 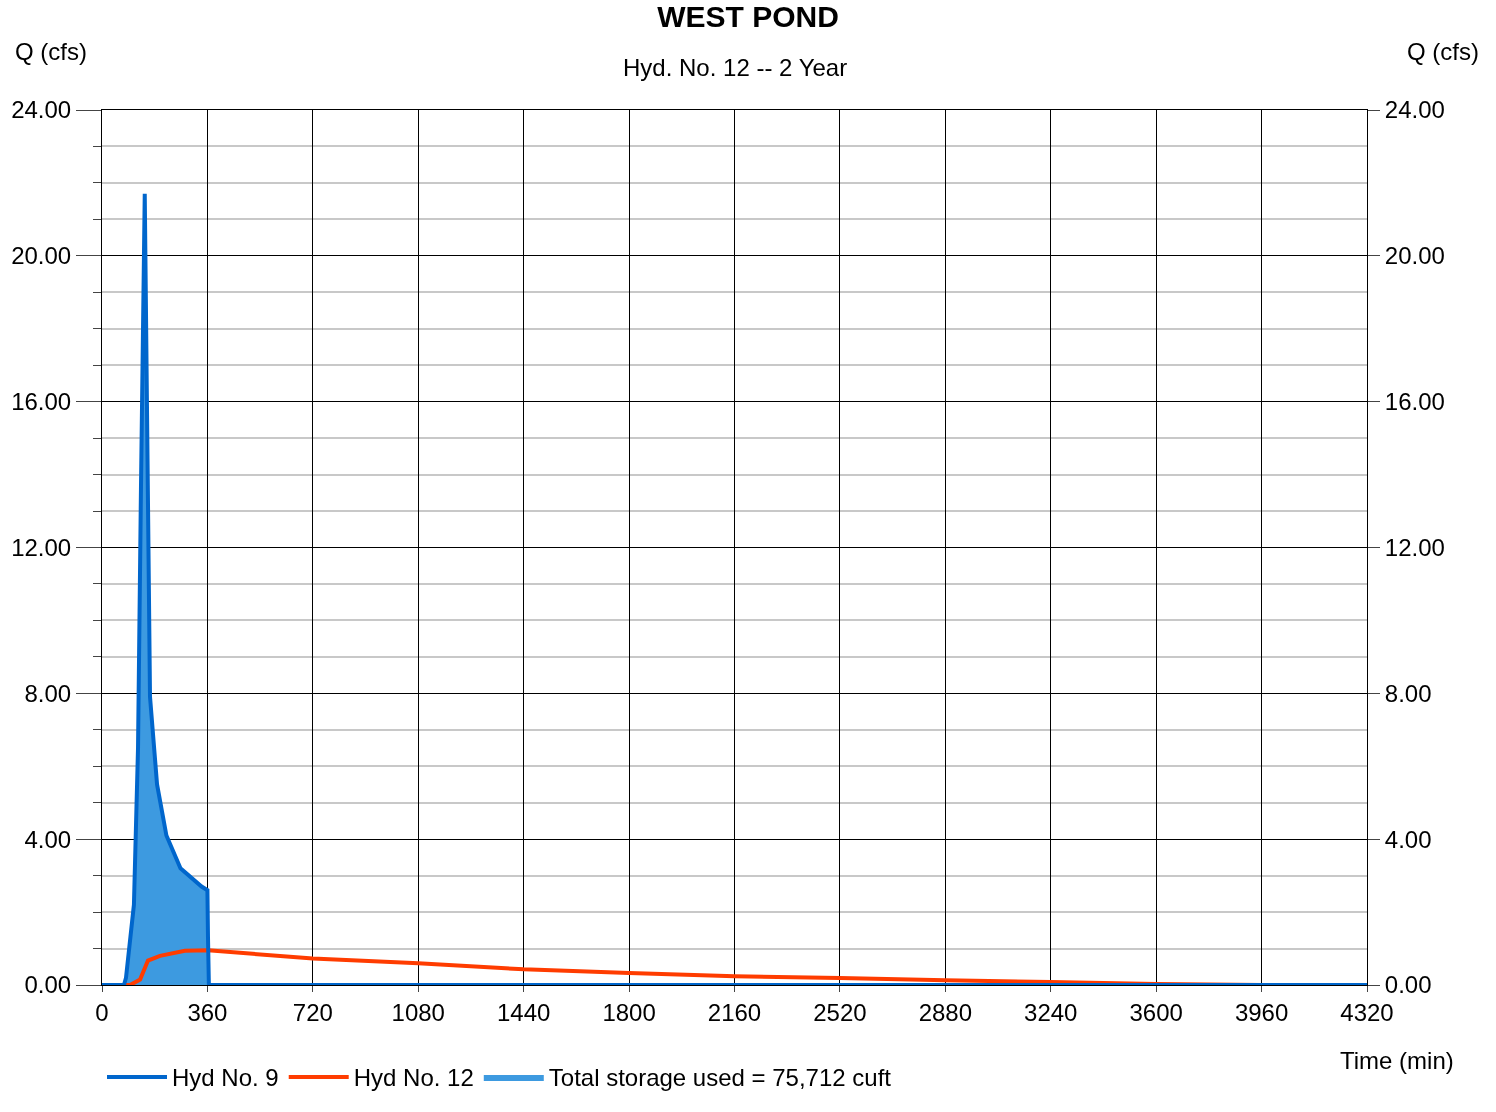 What do you see at coordinates (41, 110) in the screenshot?
I see `y-tick-label: 24.00` at bounding box center [41, 110].